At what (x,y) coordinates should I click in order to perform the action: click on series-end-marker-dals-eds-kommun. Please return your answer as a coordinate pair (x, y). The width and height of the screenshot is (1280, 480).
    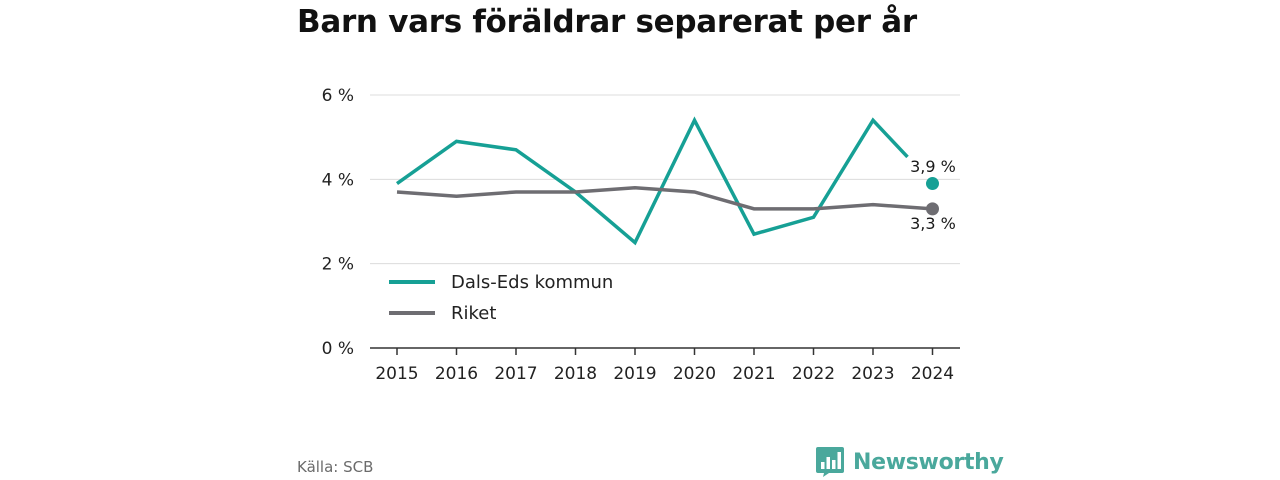
    Looking at the image, I should click on (932, 184).